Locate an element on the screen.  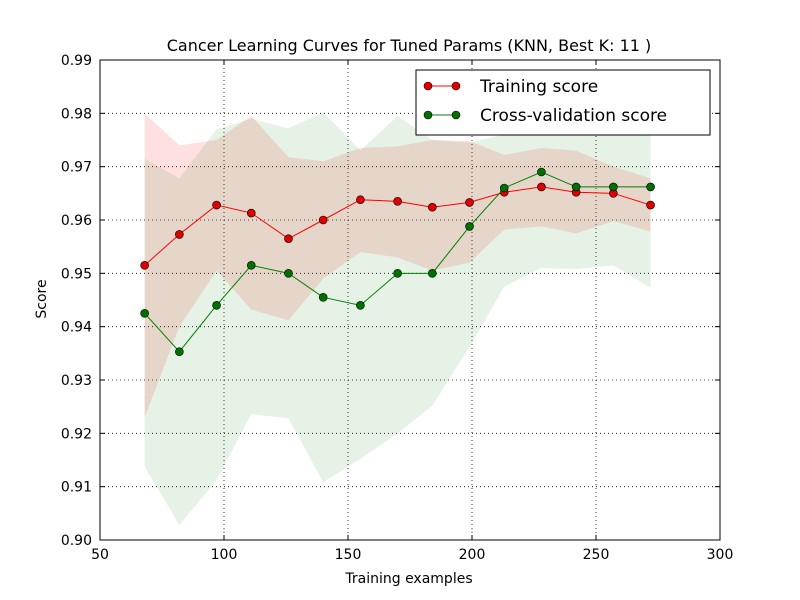
legend-training-label: Training score is located at coordinates (538, 87).